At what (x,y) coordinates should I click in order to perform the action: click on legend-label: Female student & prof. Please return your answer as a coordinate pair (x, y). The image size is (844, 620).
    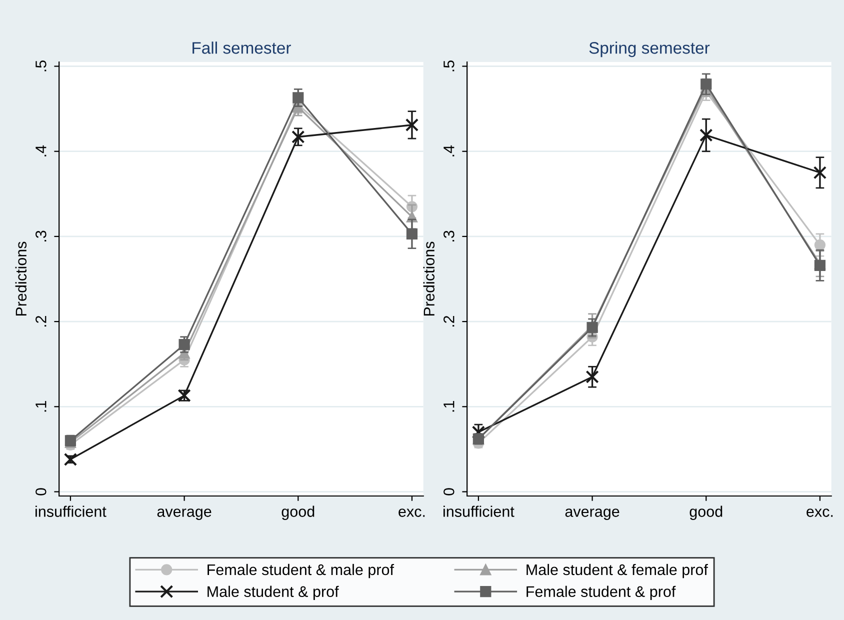
    Looking at the image, I should click on (601, 593).